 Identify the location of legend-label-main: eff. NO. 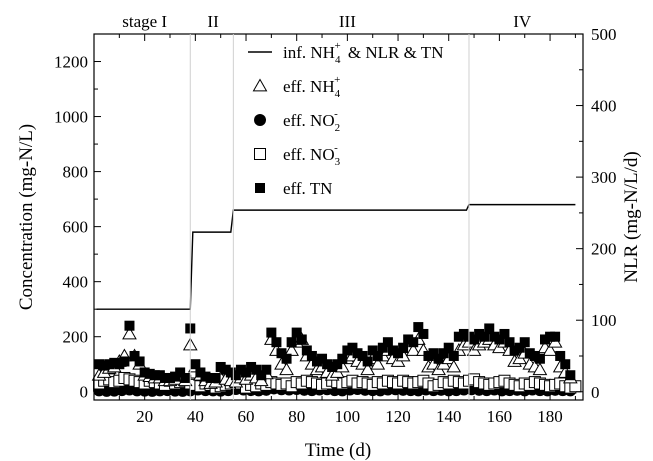
(309, 154).